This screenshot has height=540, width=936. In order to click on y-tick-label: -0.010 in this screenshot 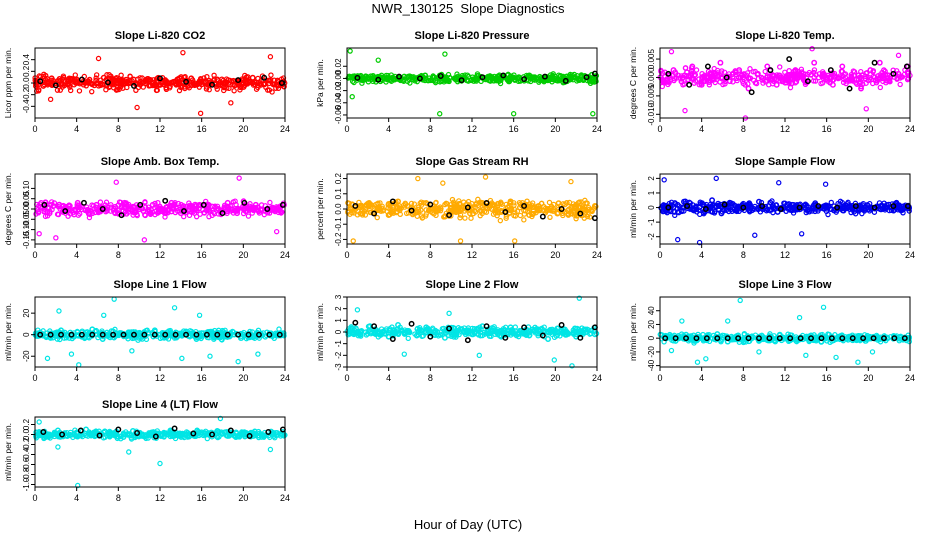, I will do `click(651, 113)`.